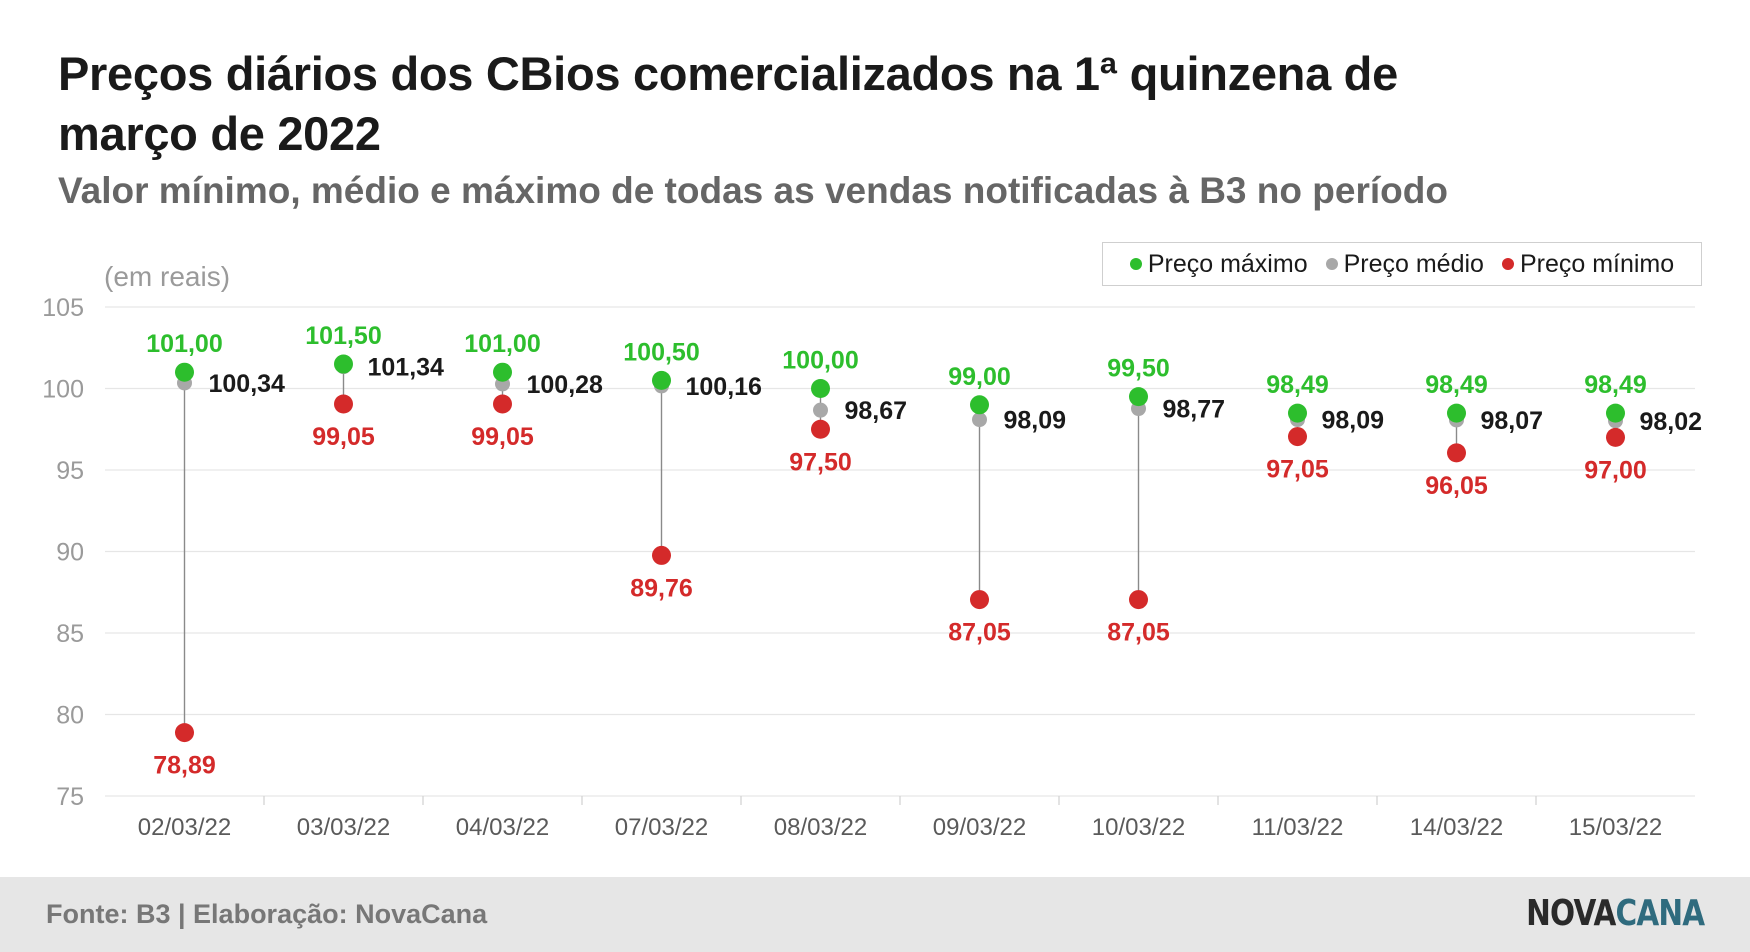 The width and height of the screenshot is (1750, 952). What do you see at coordinates (406, 368) in the screenshot?
I see `data-label-avg: 101,34` at bounding box center [406, 368].